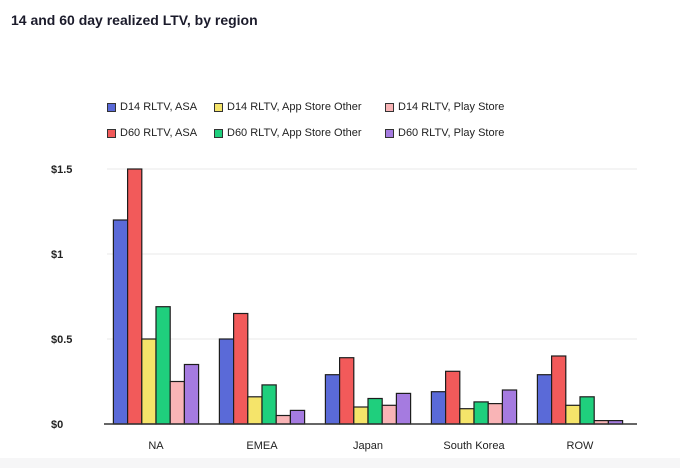 The image size is (680, 468). Describe the element at coordinates (134, 20) in the screenshot. I see `chart-title: 14 and 60 day realized LTV, by region` at that location.